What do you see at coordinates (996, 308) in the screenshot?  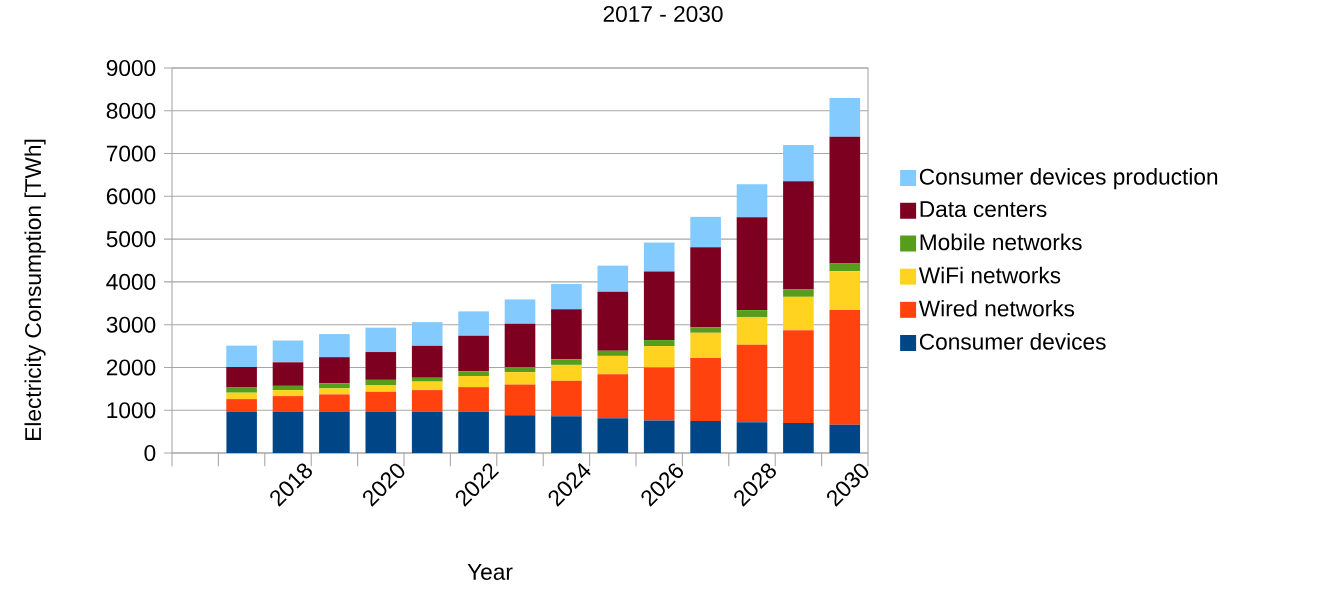 I see `legend-label: Wired networks` at bounding box center [996, 308].